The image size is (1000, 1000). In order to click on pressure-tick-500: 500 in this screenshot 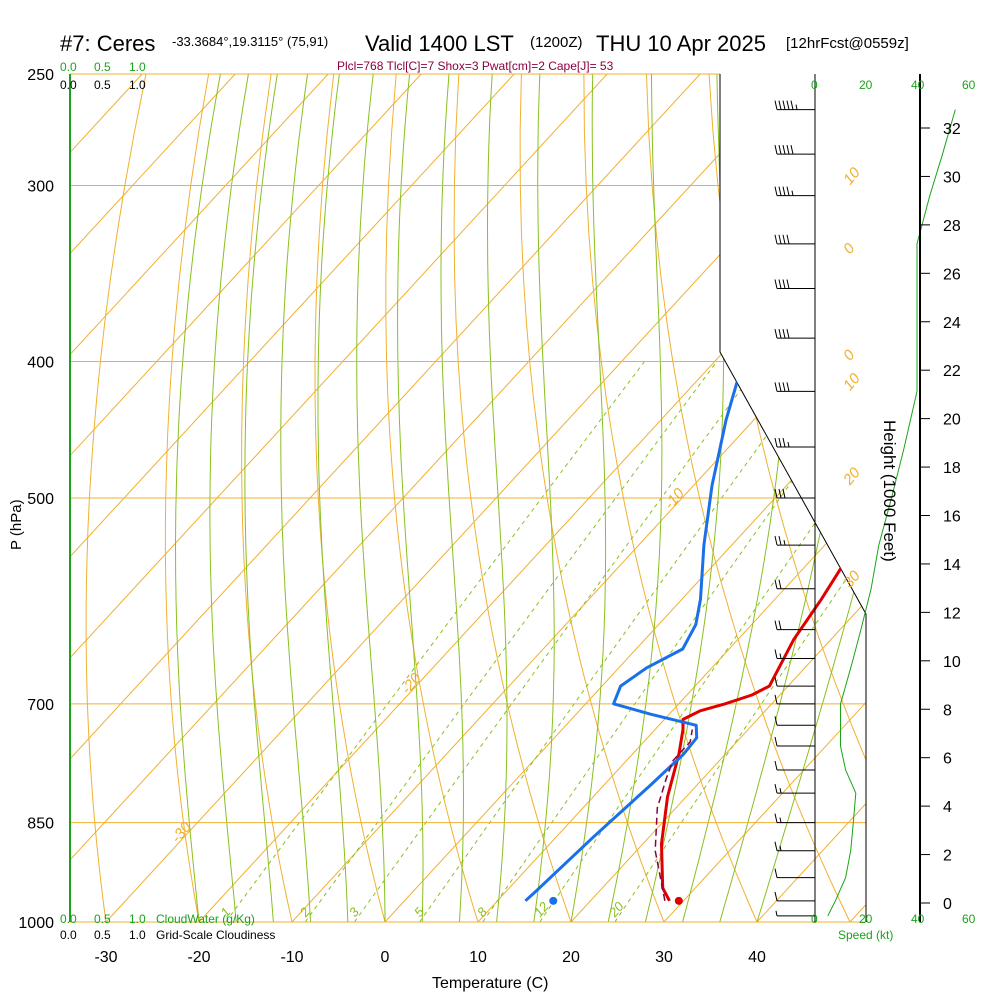, I will do `click(40, 499)`.